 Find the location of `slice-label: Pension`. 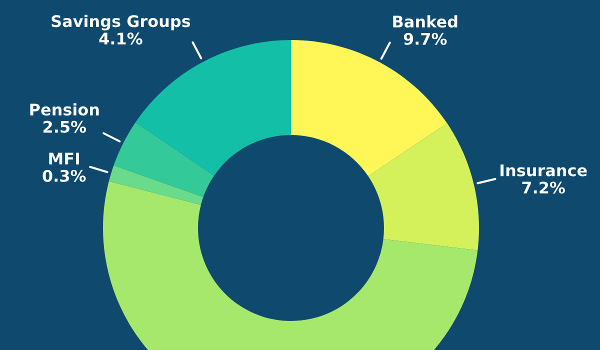

slice-label: Pension is located at coordinates (64, 109).